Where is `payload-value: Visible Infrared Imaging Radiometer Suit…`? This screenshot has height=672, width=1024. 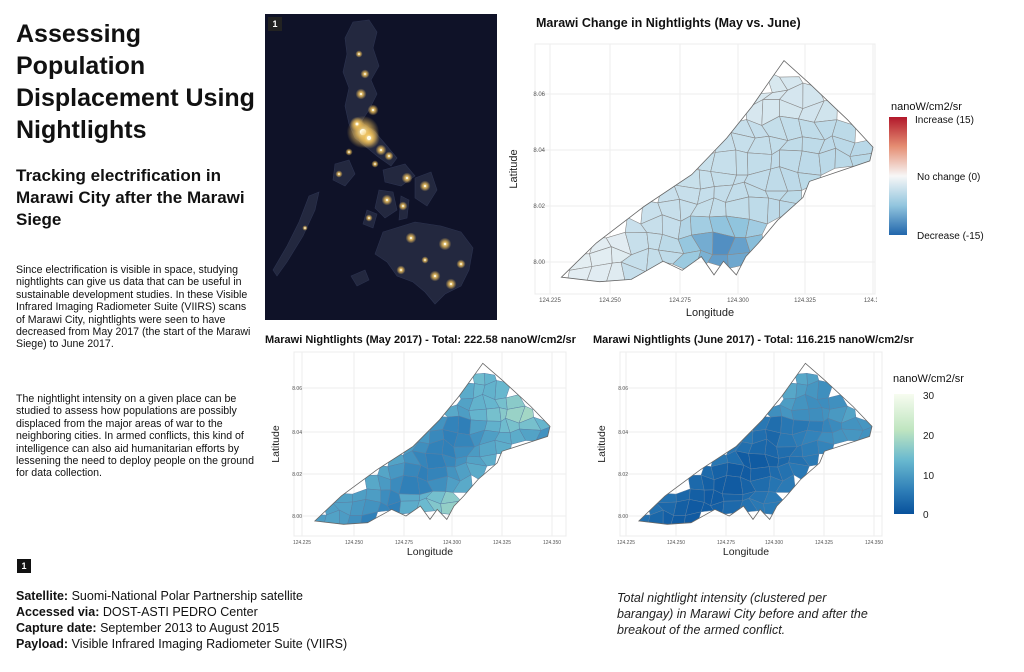 payload-value: Visible Infrared Imaging Radiometer Suit… is located at coordinates (209, 644).